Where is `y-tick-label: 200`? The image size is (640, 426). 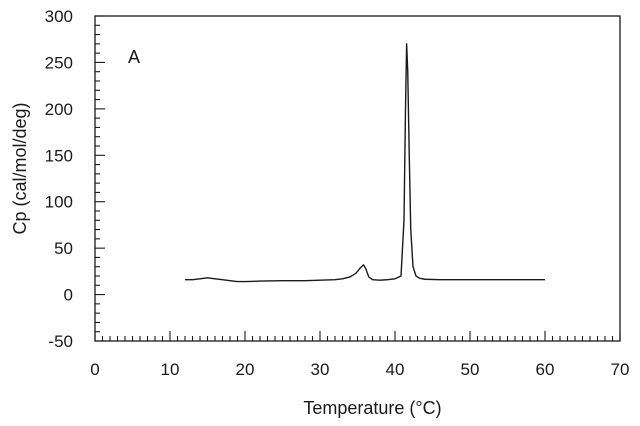
y-tick-label: 200 is located at coordinates (59, 109).